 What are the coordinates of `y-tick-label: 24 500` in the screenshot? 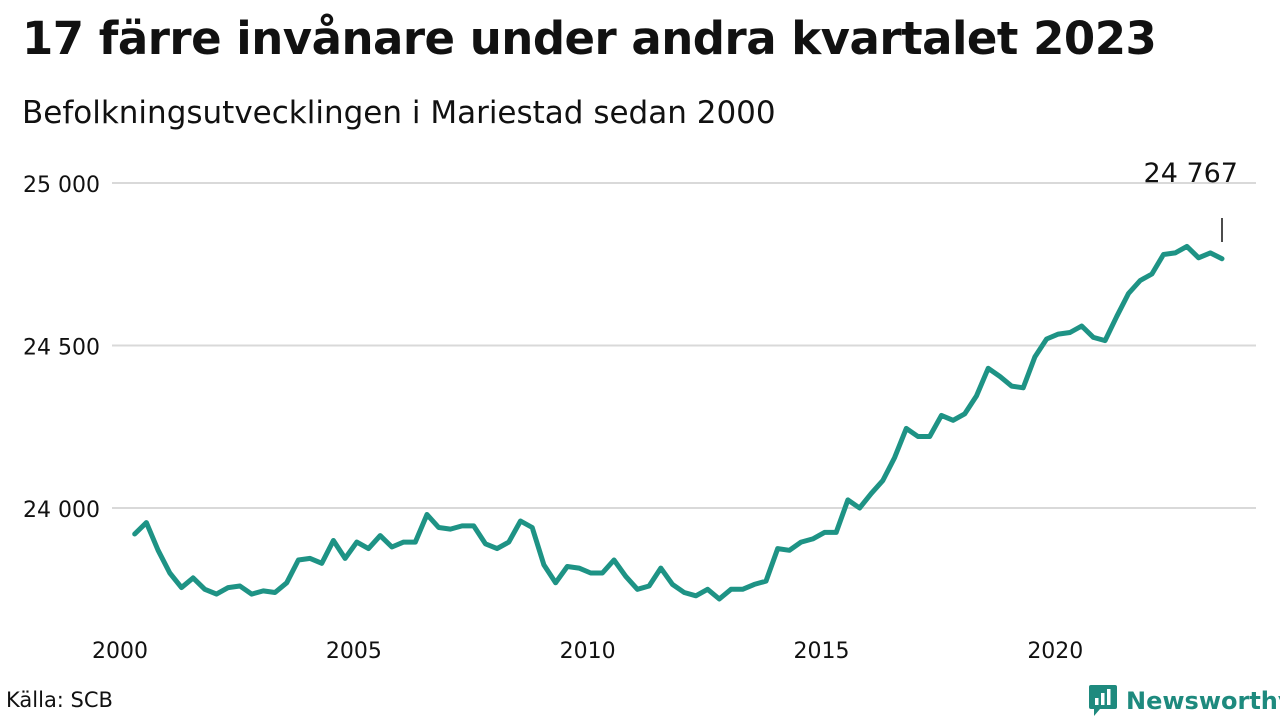 It's located at (61, 348).